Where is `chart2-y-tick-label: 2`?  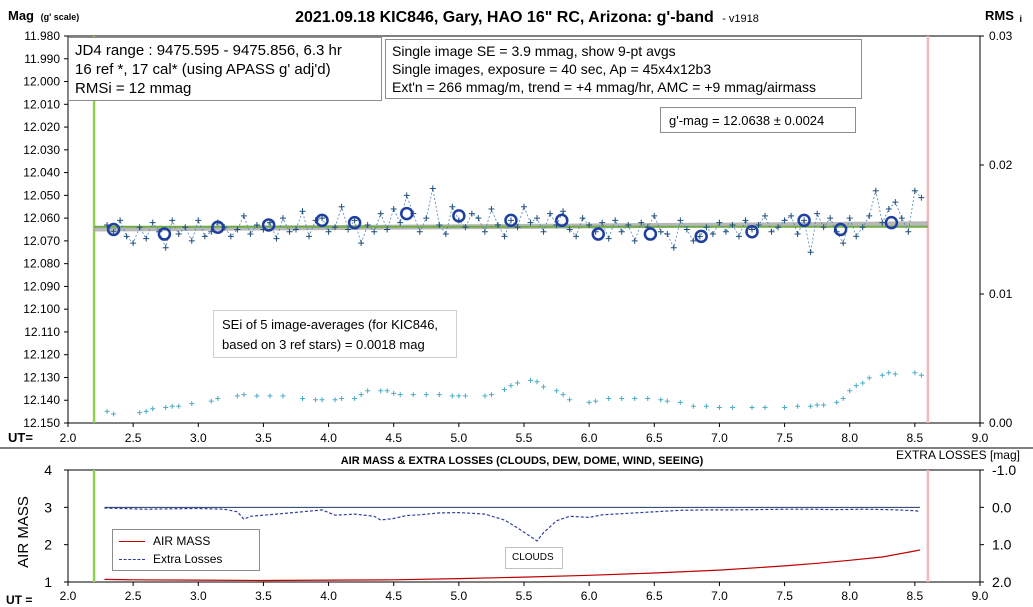
chart2-y-tick-label: 2 is located at coordinates (48, 545).